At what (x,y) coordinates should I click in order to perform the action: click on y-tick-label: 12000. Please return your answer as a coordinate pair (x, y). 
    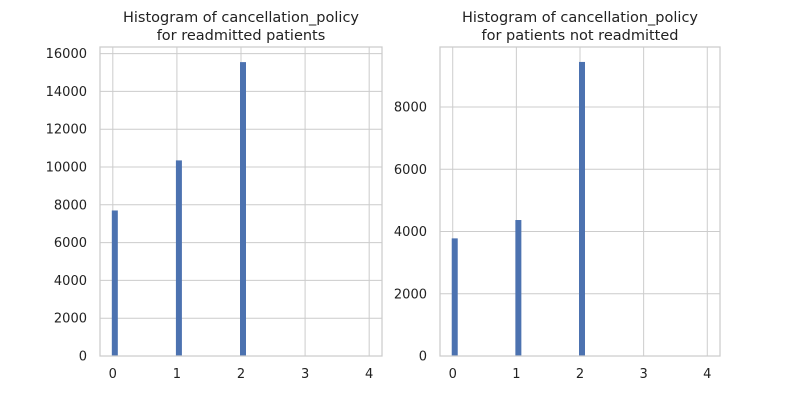
    Looking at the image, I should click on (66, 130).